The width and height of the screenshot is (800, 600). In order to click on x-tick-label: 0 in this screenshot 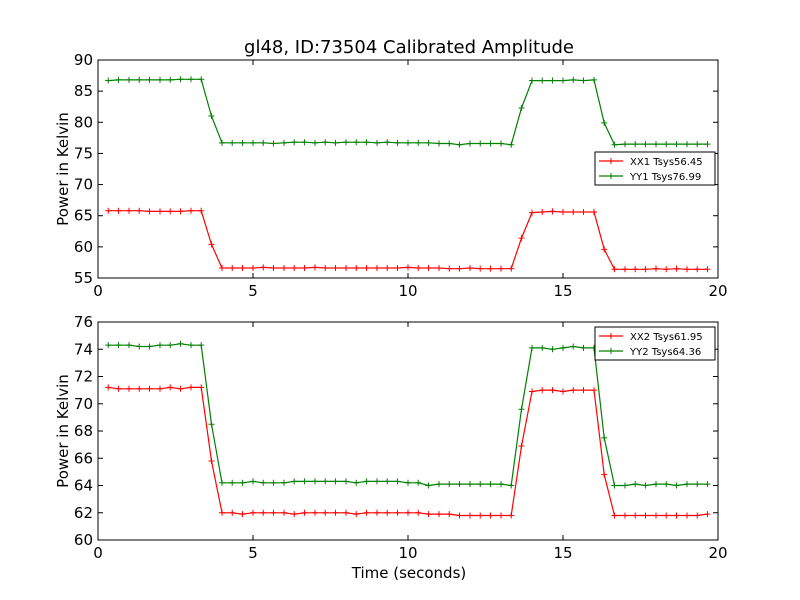, I will do `click(98, 291)`.